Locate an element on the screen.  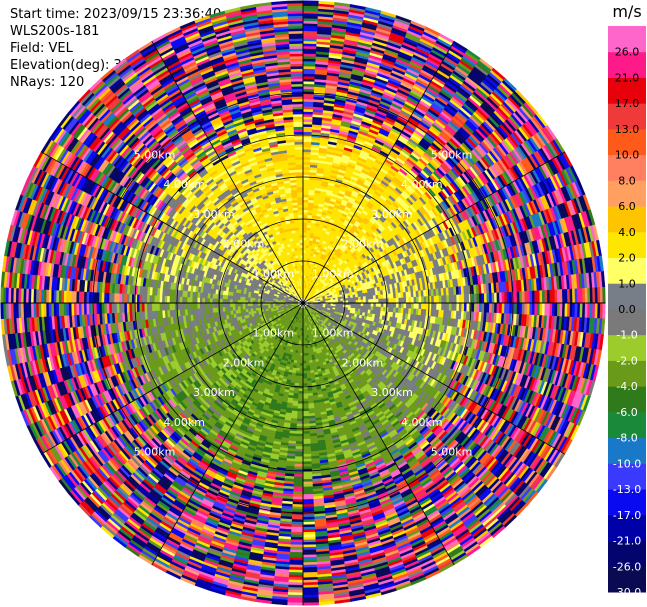
site-label: WLS200s-181 is located at coordinates (55, 31).